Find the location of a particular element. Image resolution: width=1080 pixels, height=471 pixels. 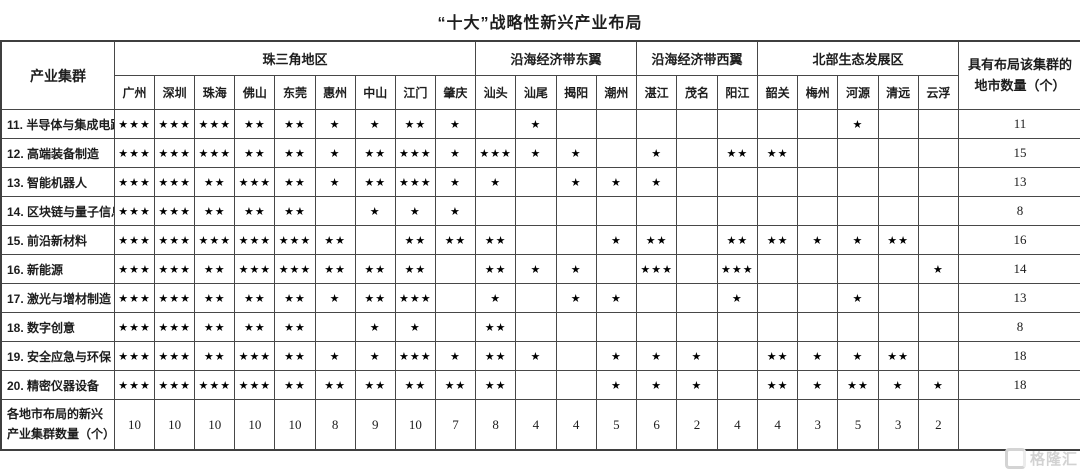

table-row: 18. 数字创意 ★★★ ★★★ ★★ ★★ ★★ ★ ★ ★★ 8 is located at coordinates (540, 327).